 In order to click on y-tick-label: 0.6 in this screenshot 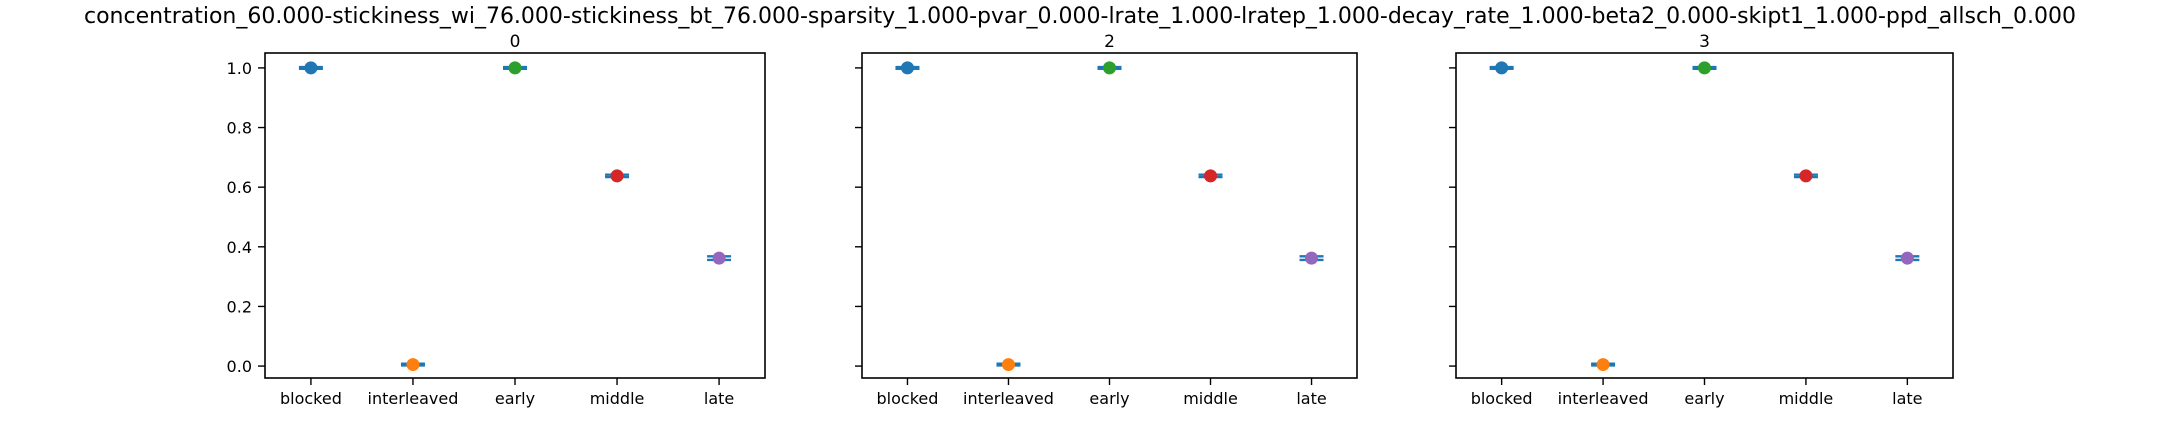, I will do `click(239, 187)`.